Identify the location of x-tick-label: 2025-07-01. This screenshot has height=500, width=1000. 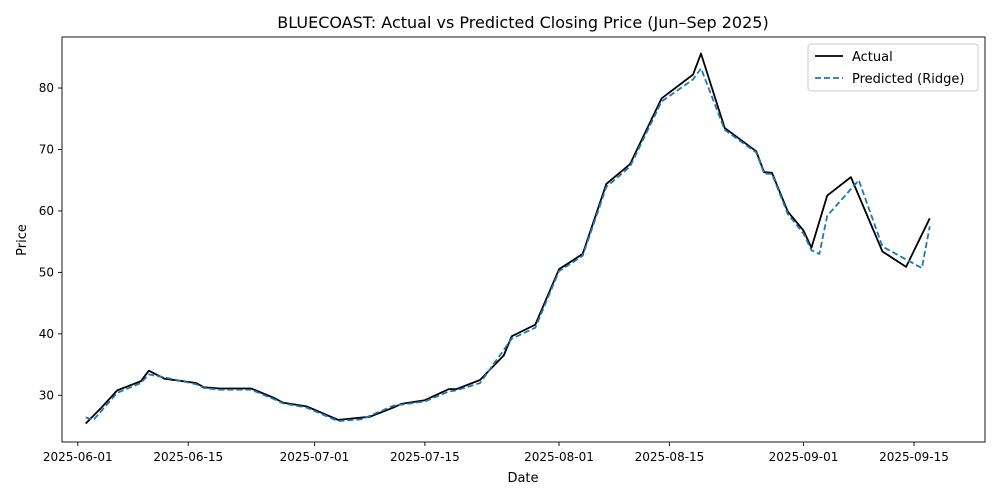
(315, 457).